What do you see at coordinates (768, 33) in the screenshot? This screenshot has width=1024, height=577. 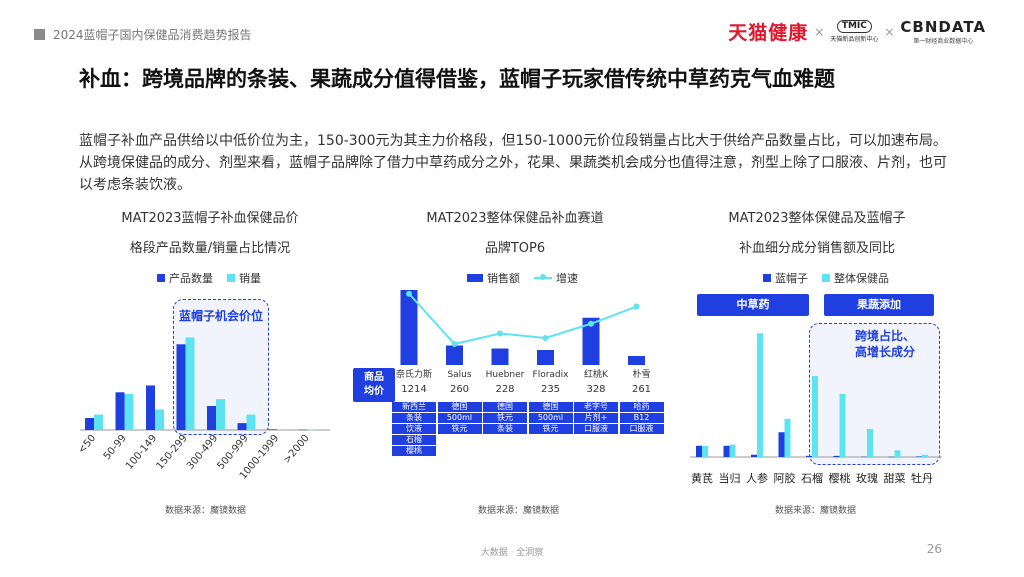 I see `tmall-health-logo: 天猫健康` at bounding box center [768, 33].